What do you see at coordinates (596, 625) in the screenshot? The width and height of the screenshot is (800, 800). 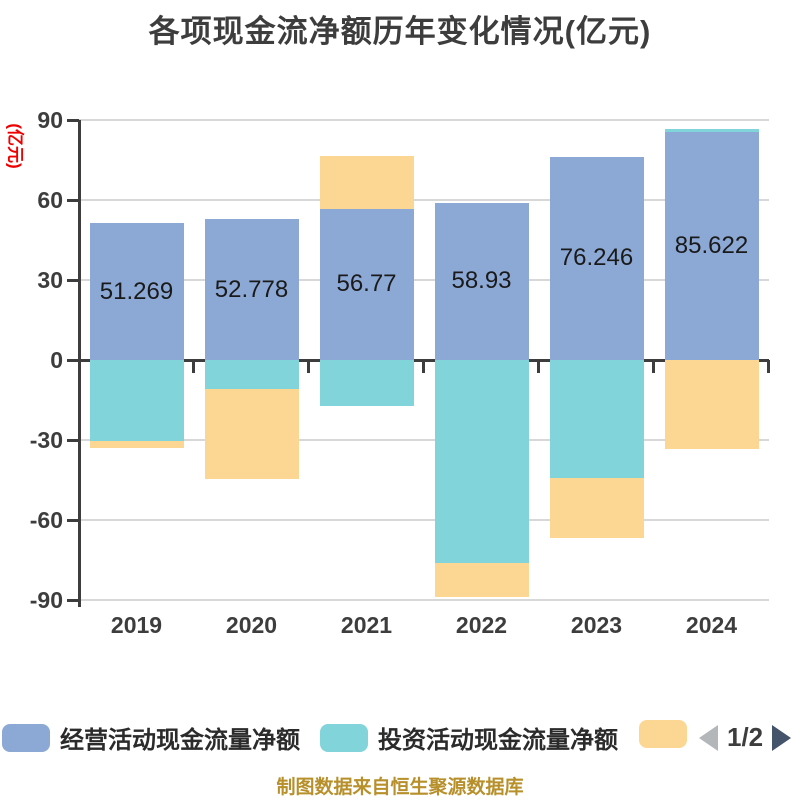 I see `x-axis-label: 2023` at bounding box center [596, 625].